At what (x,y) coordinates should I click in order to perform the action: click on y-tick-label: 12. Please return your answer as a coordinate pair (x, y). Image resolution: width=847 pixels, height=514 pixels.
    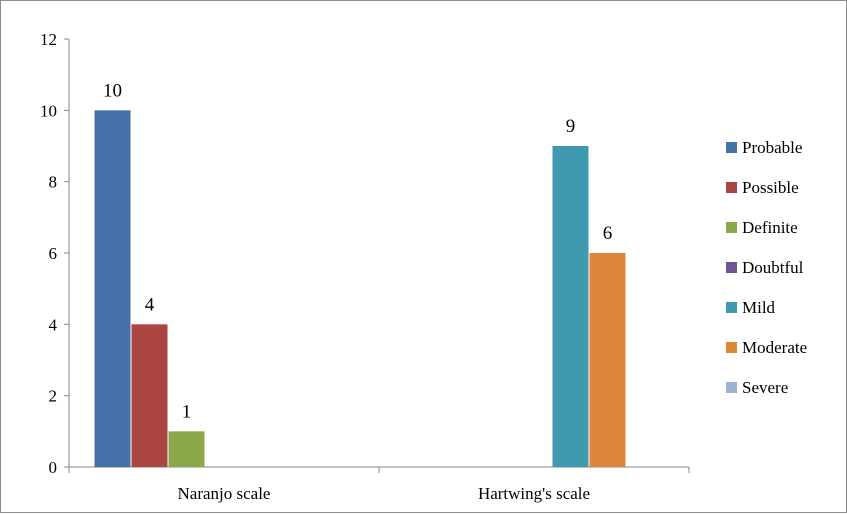
    Looking at the image, I should click on (48, 39).